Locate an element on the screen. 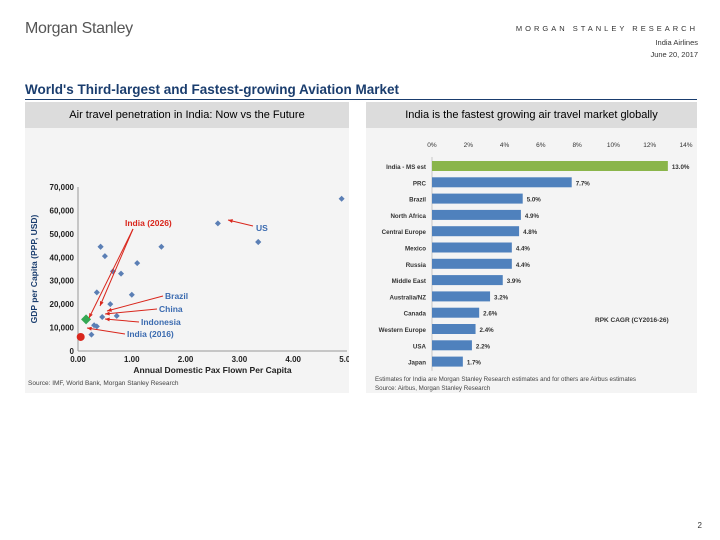 This screenshot has width=720, height=540. value-label: 5.0% is located at coordinates (534, 200).